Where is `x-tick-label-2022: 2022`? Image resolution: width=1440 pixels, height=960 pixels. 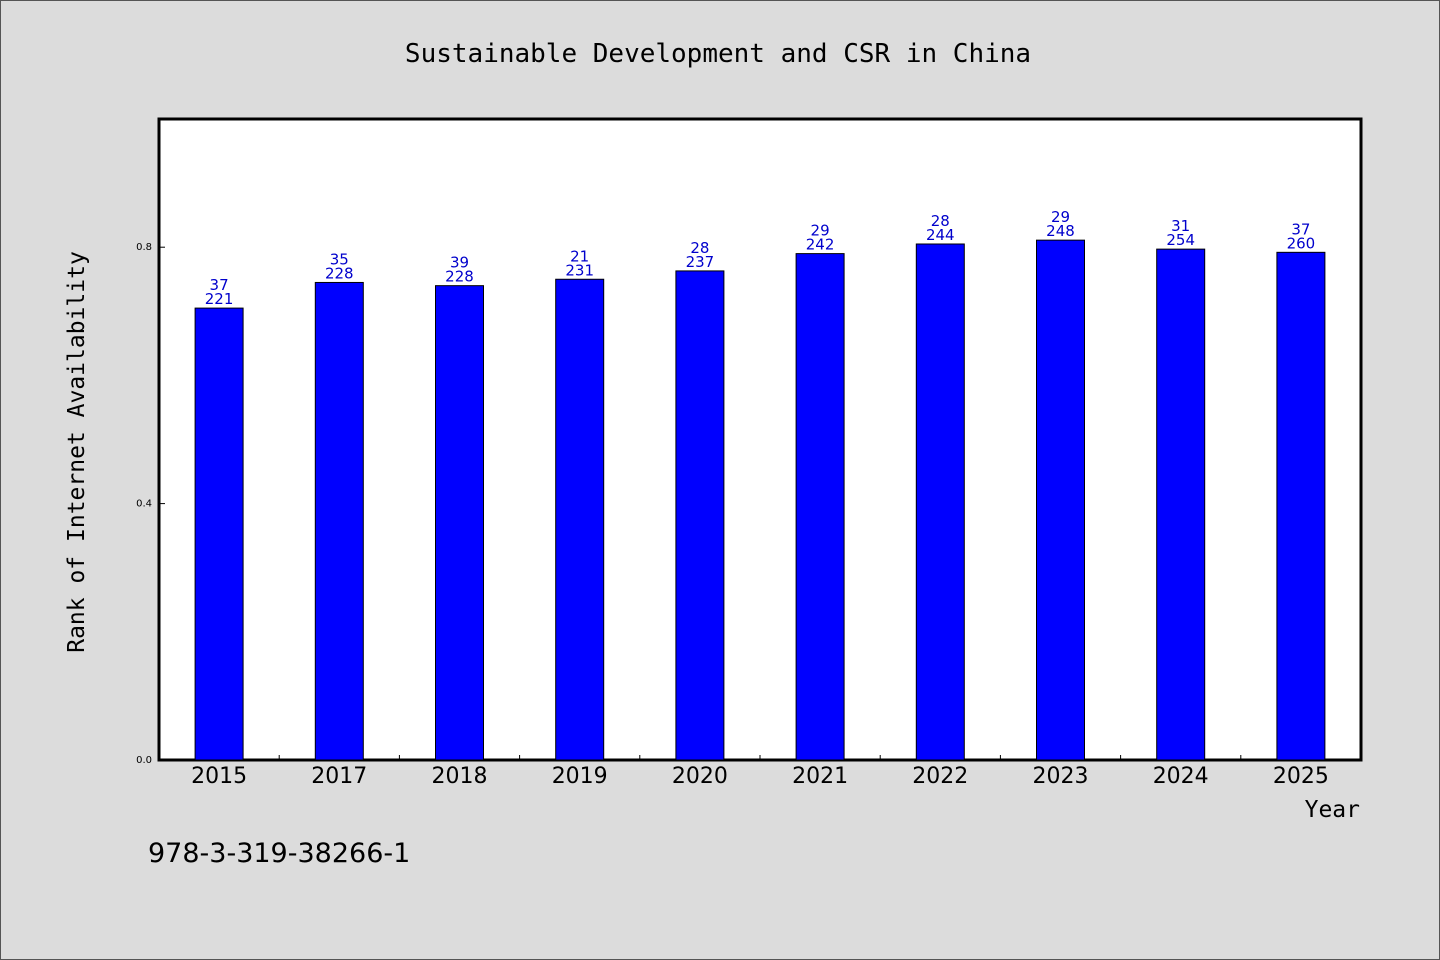 x-tick-label-2022: 2022 is located at coordinates (940, 776).